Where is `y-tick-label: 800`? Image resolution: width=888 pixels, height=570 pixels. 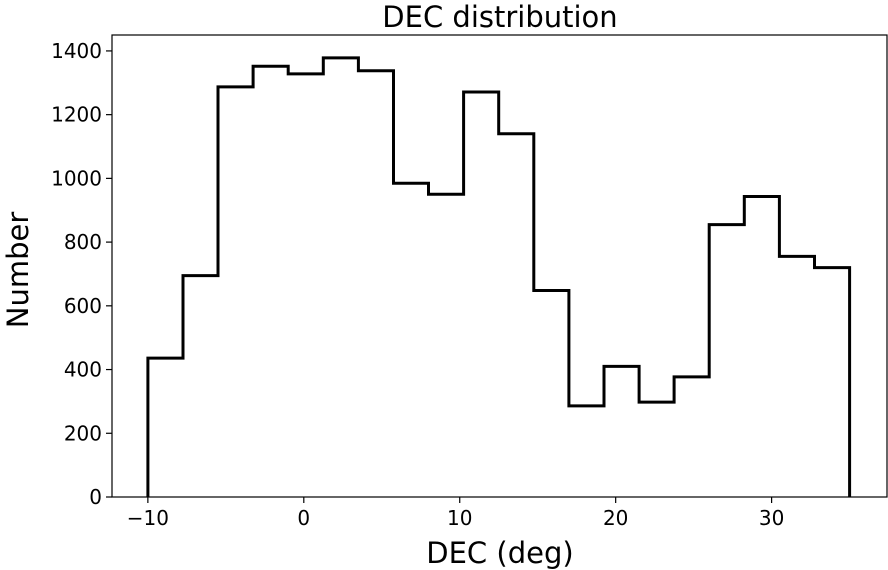 y-tick-label: 800 is located at coordinates (83, 242).